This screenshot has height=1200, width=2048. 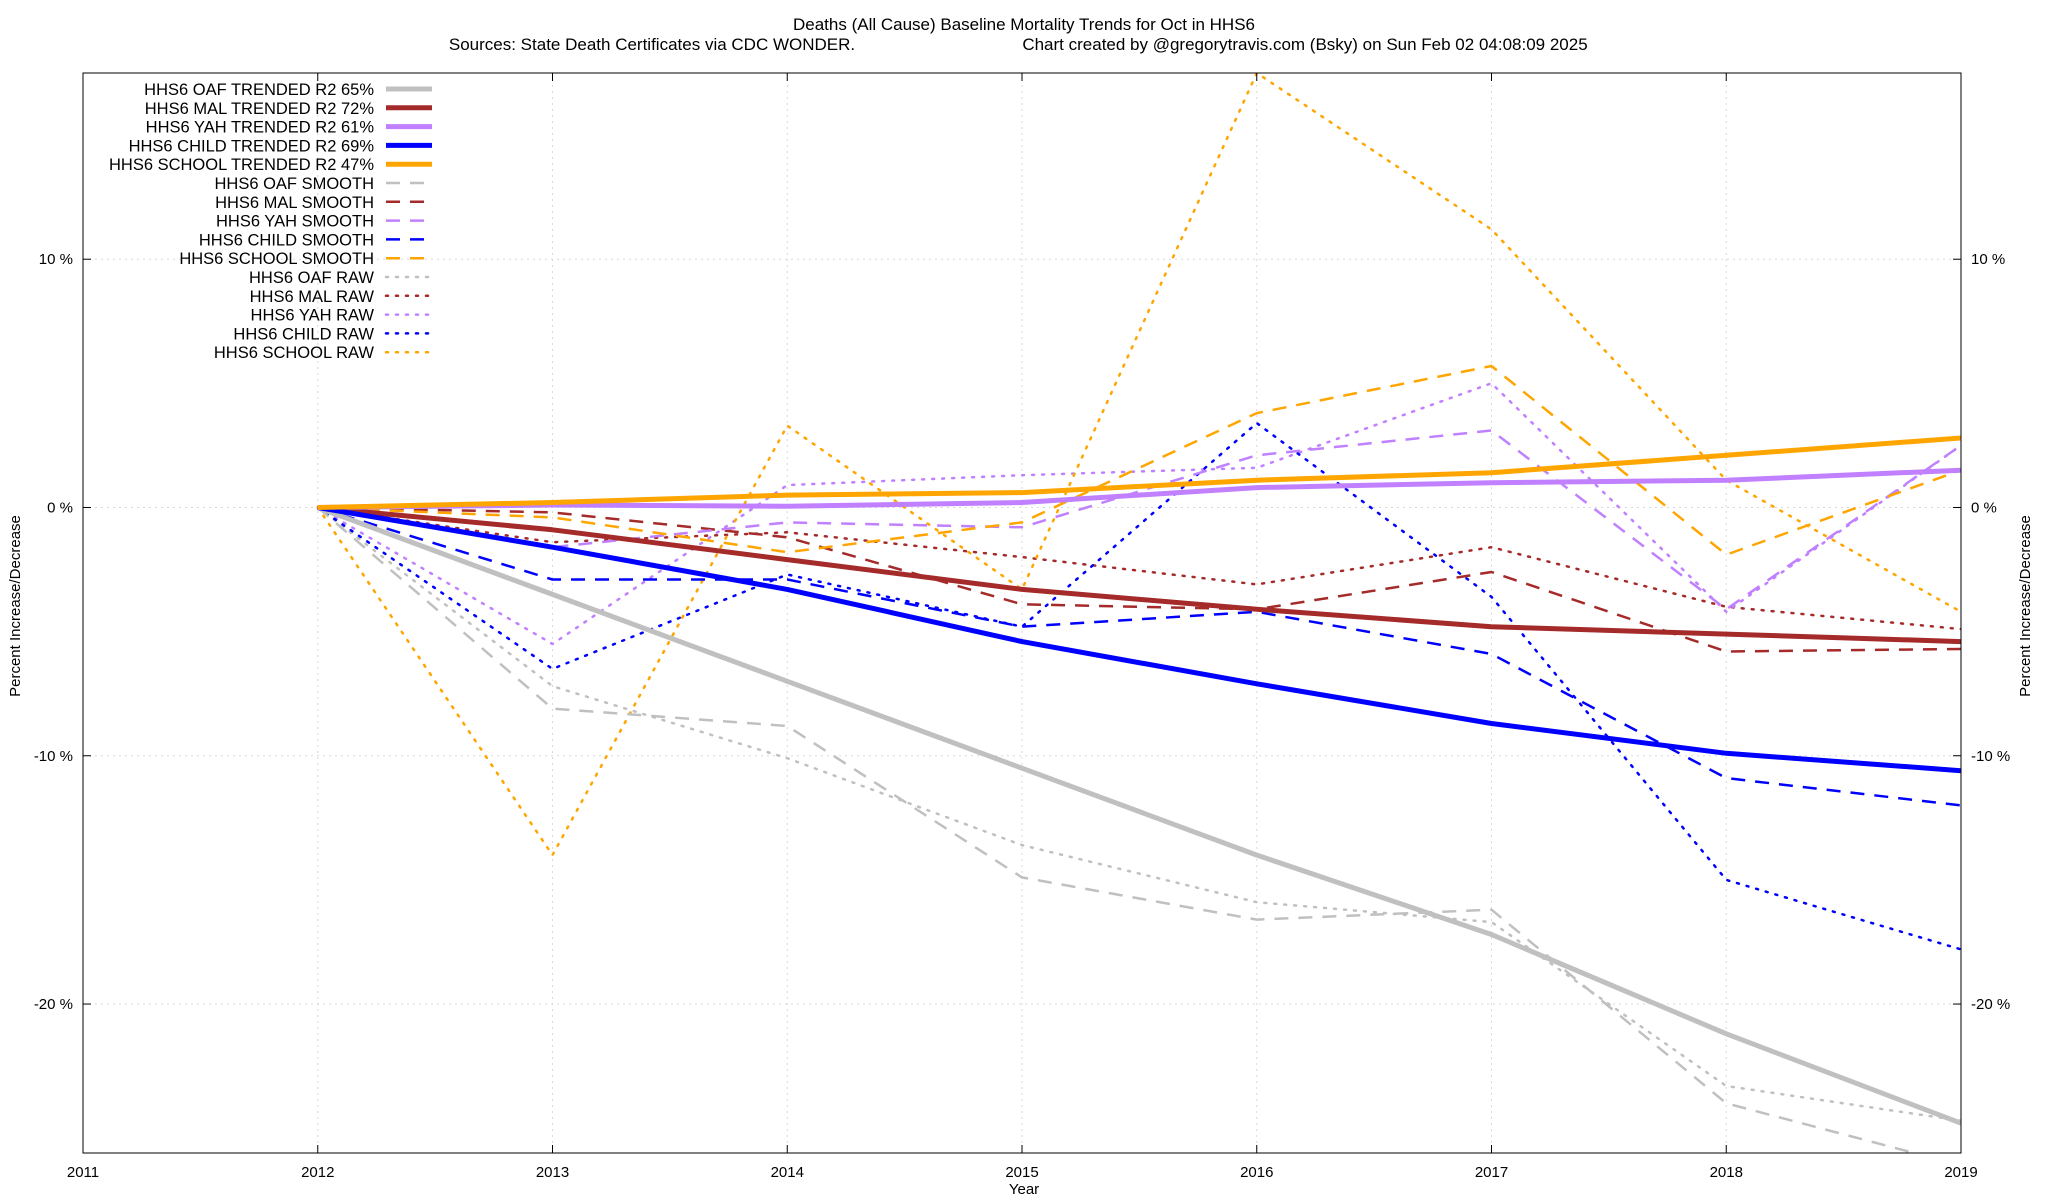 I want to click on series-line-hhs6-mal-trended-r2-72pct, so click(x=1139, y=575).